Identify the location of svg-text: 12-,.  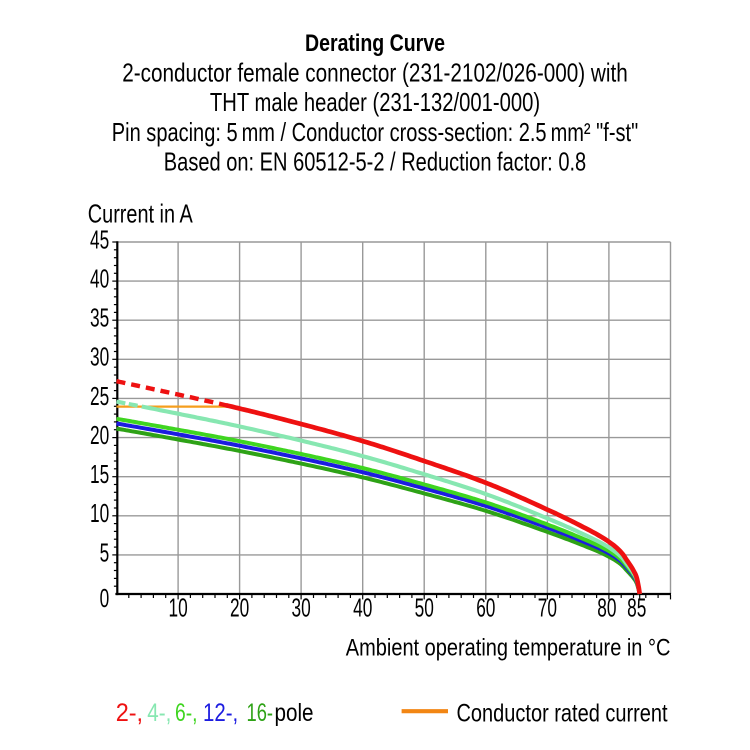
(220, 713).